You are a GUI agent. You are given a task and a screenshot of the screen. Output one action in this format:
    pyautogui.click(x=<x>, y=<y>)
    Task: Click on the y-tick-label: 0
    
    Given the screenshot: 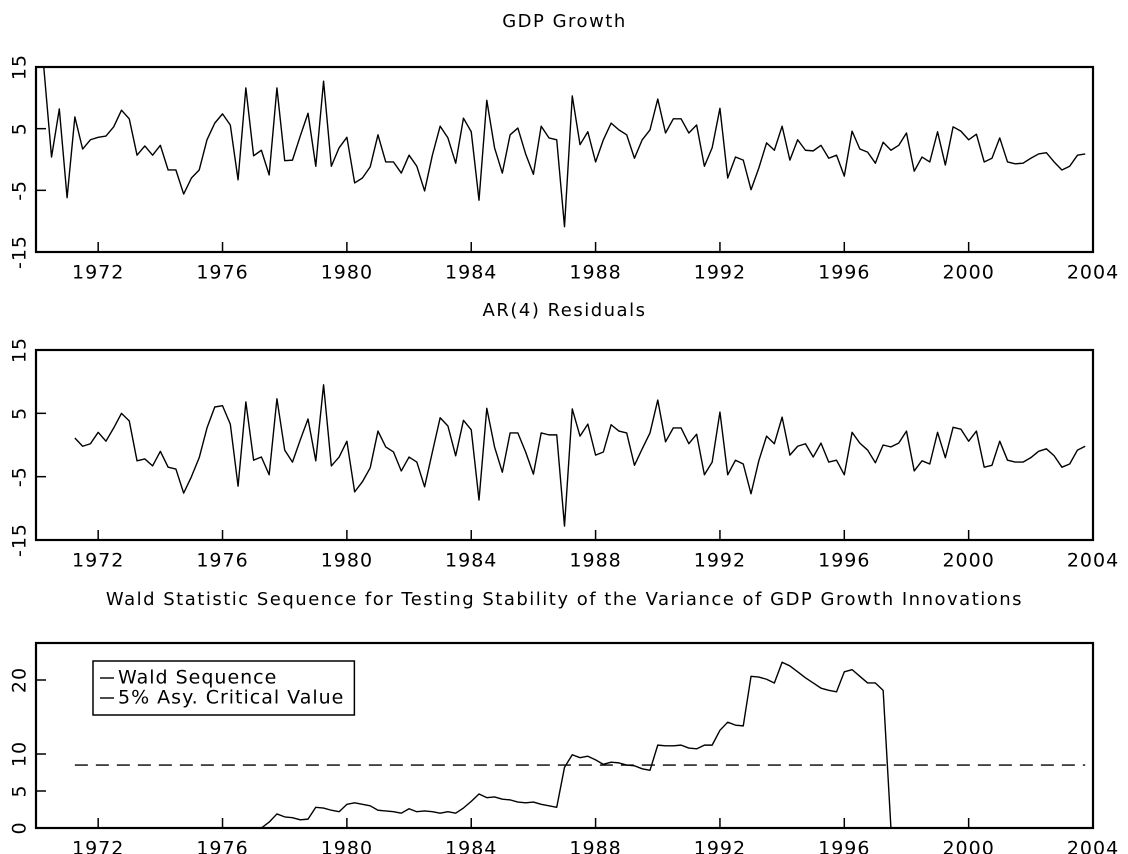 What is the action you would take?
    pyautogui.click(x=20, y=827)
    